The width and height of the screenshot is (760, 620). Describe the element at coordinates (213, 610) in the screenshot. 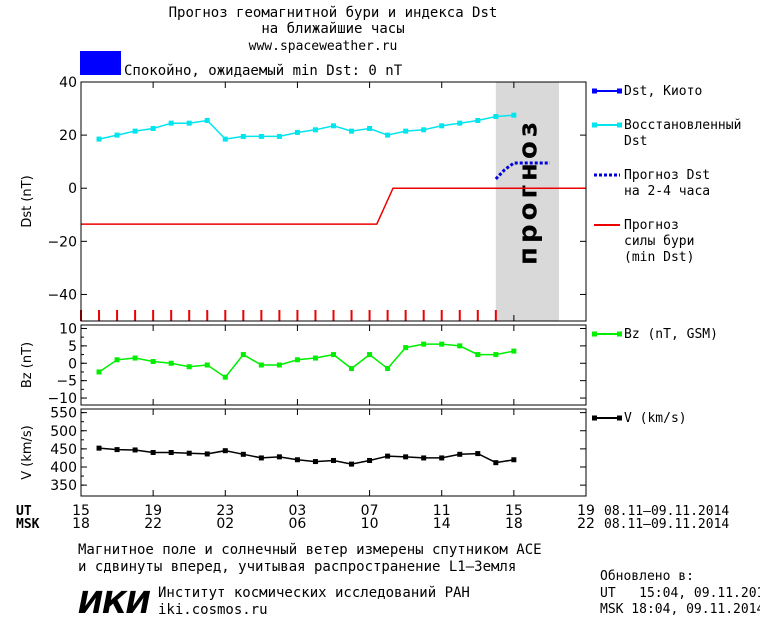

I see `institute-site: iki.cosmos.ru` at that location.